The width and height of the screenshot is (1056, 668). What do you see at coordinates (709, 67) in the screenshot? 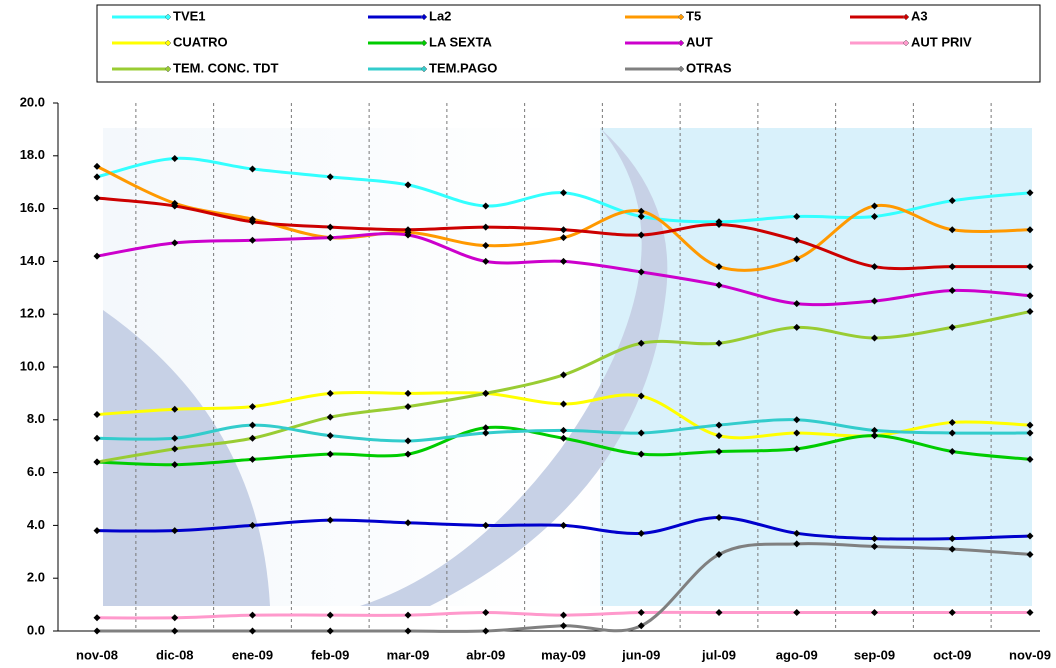
I see `legend-label: OTRAS` at bounding box center [709, 67].